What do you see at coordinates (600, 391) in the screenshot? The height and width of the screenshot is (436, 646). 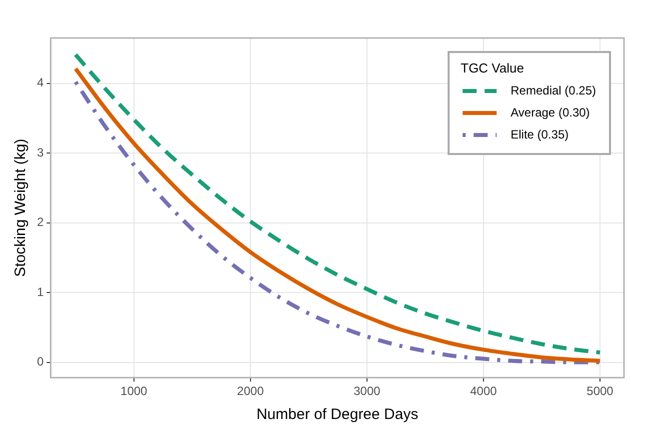 I see `x-tick-label: 5000` at bounding box center [600, 391].